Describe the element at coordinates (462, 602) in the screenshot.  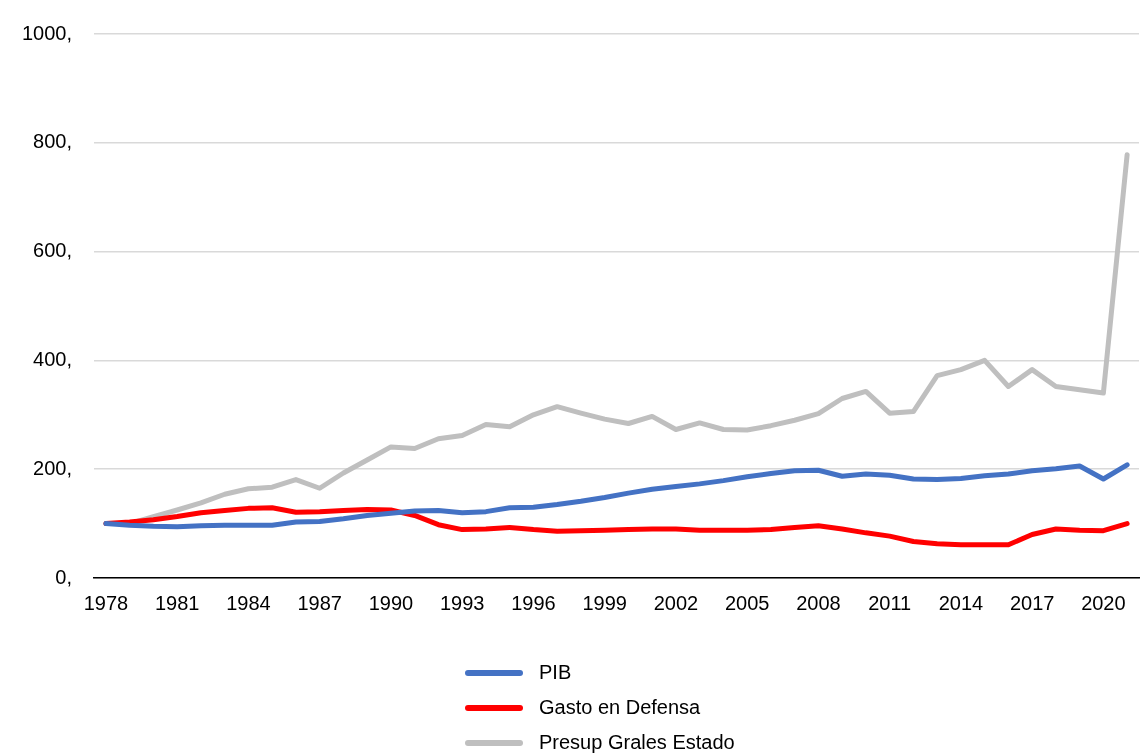
I see `x-tick-label: 1993` at that location.